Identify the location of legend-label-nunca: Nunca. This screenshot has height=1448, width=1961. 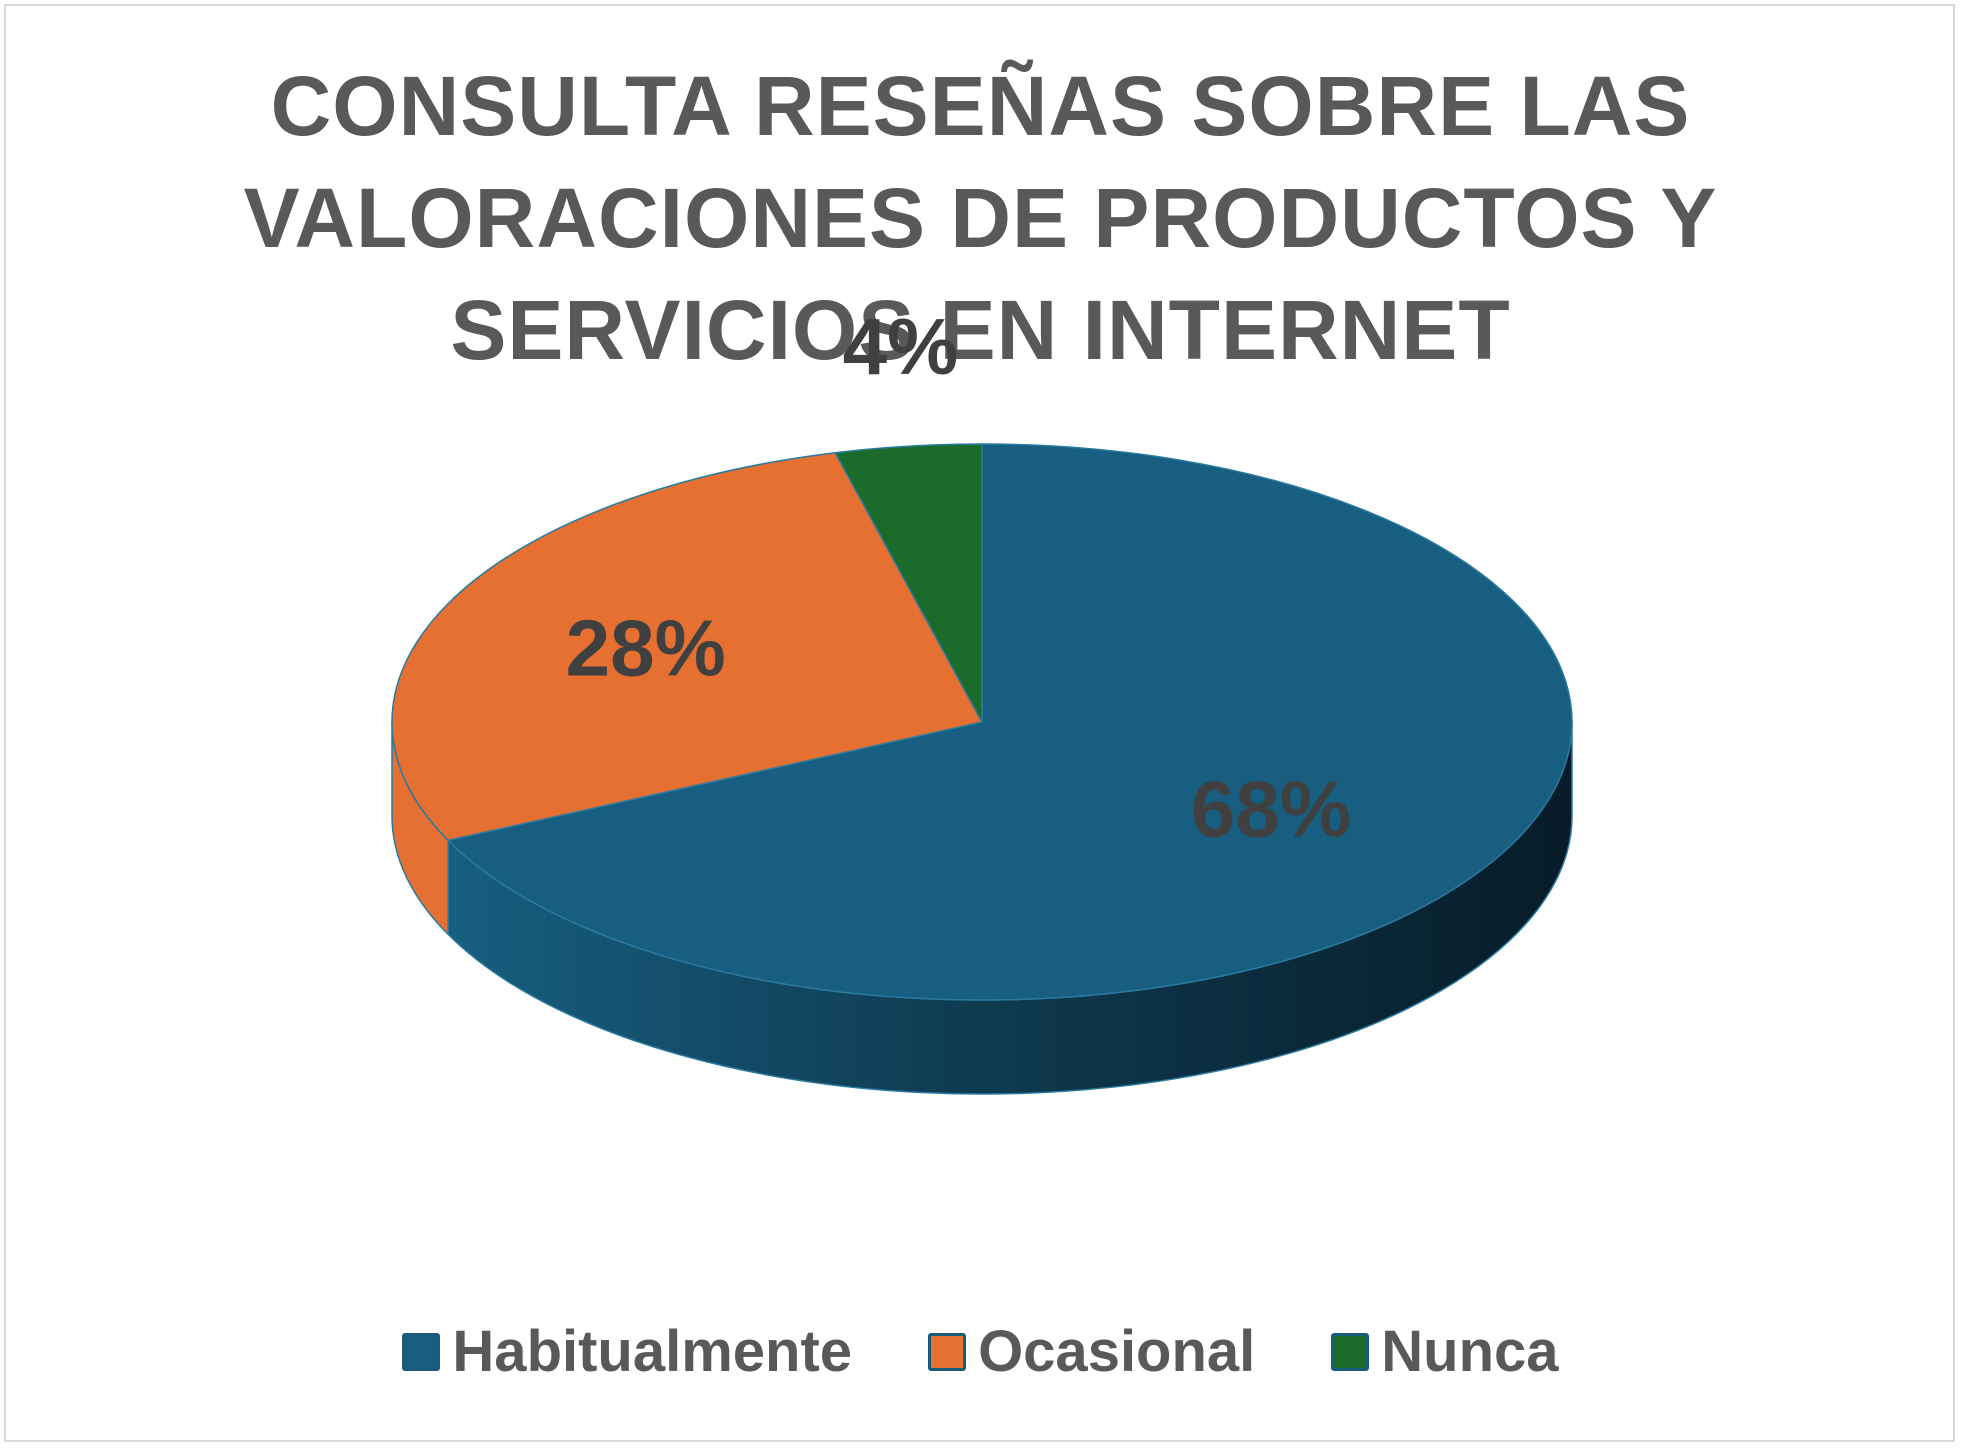
(1470, 1351).